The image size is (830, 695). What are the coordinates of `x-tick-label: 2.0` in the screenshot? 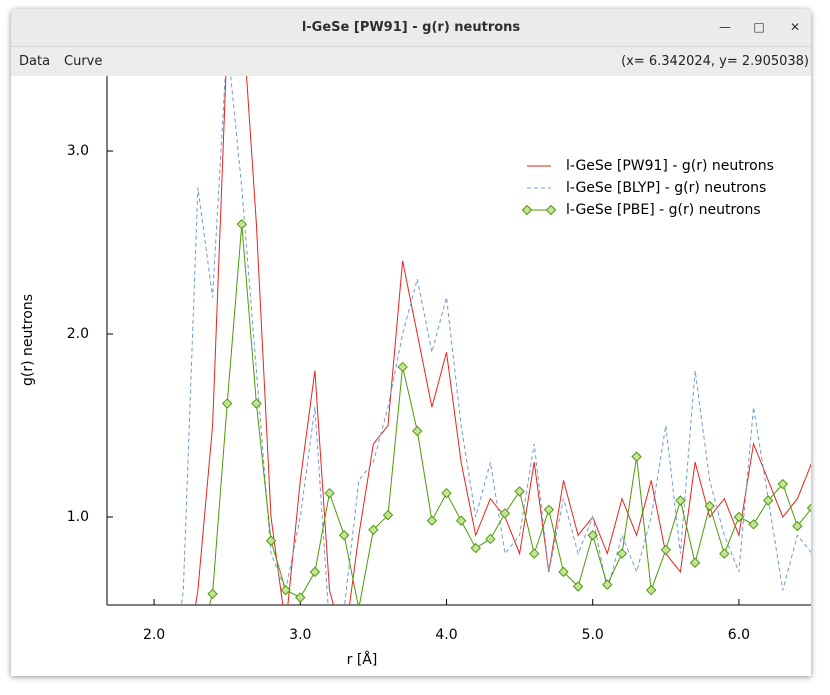 It's located at (154, 635).